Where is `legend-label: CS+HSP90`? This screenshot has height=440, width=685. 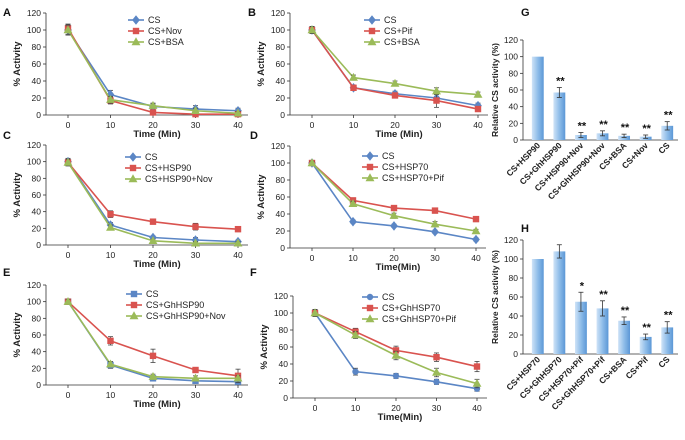 legend-label: CS+HSP90 is located at coordinates (168, 168).